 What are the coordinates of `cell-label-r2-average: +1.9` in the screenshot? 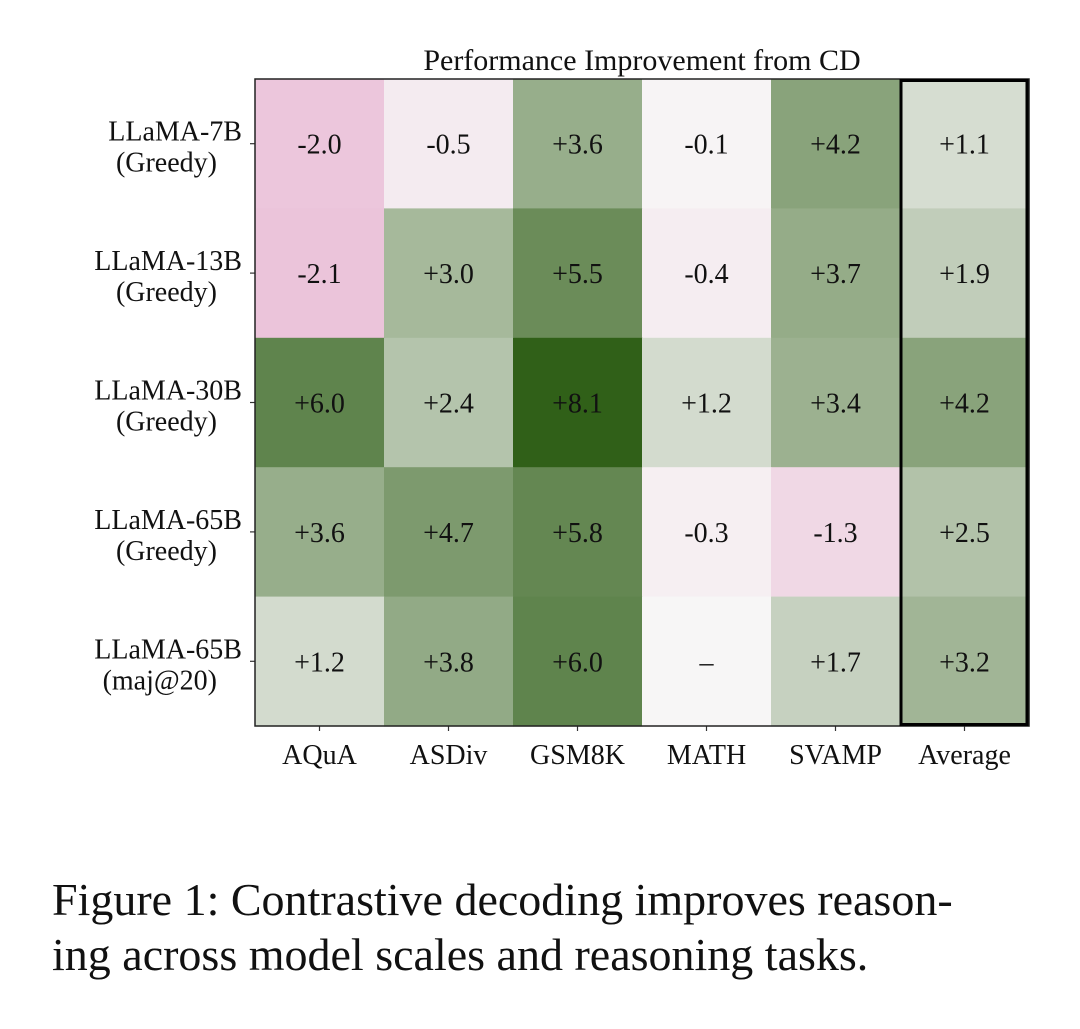 It's located at (964, 274).